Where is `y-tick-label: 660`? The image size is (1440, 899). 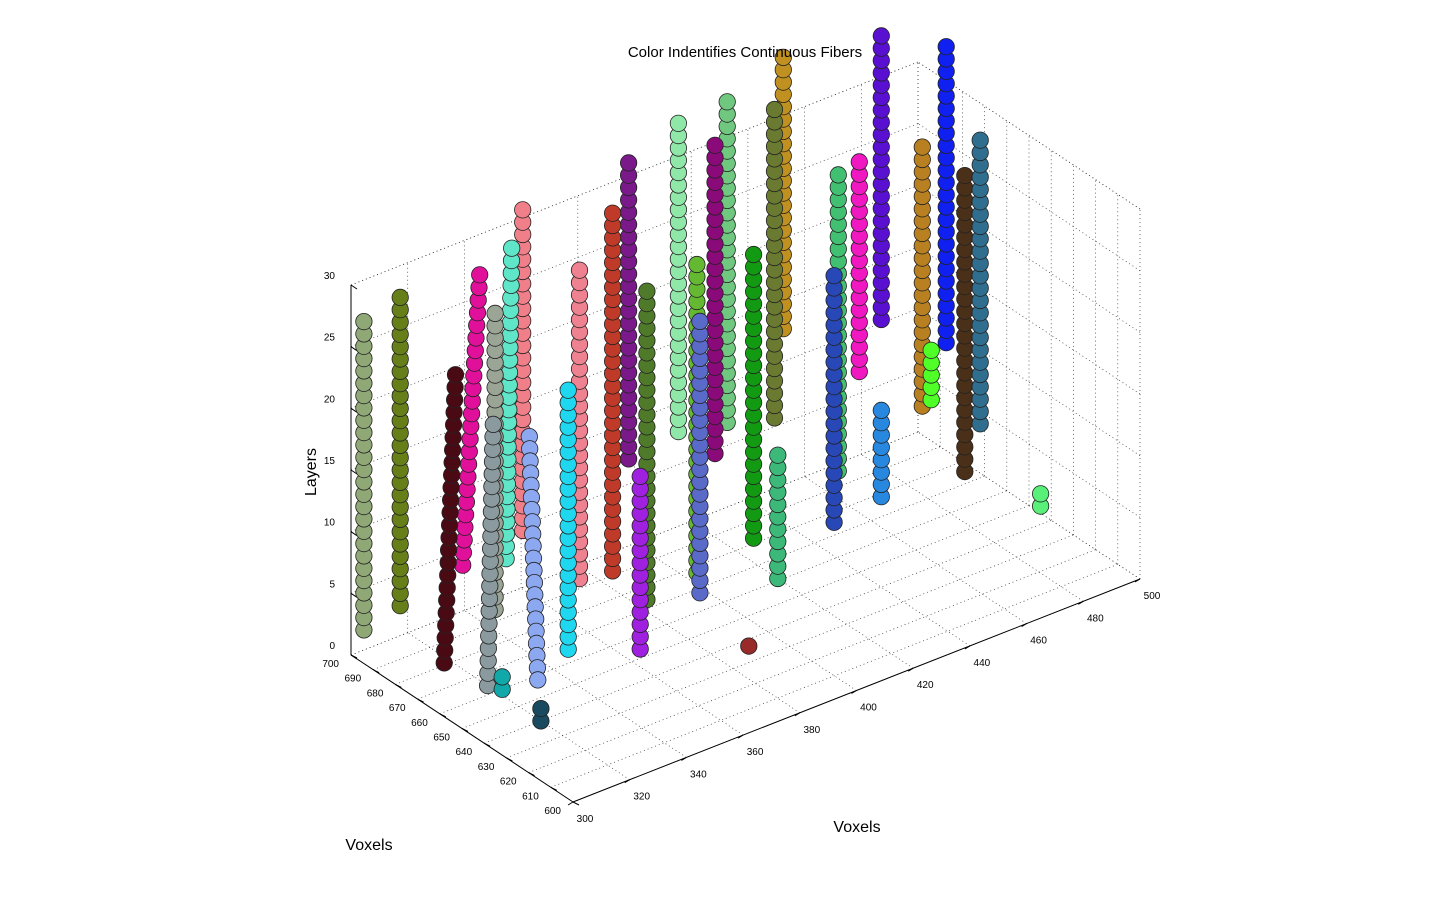
y-tick-label: 660 is located at coordinates (419, 723).